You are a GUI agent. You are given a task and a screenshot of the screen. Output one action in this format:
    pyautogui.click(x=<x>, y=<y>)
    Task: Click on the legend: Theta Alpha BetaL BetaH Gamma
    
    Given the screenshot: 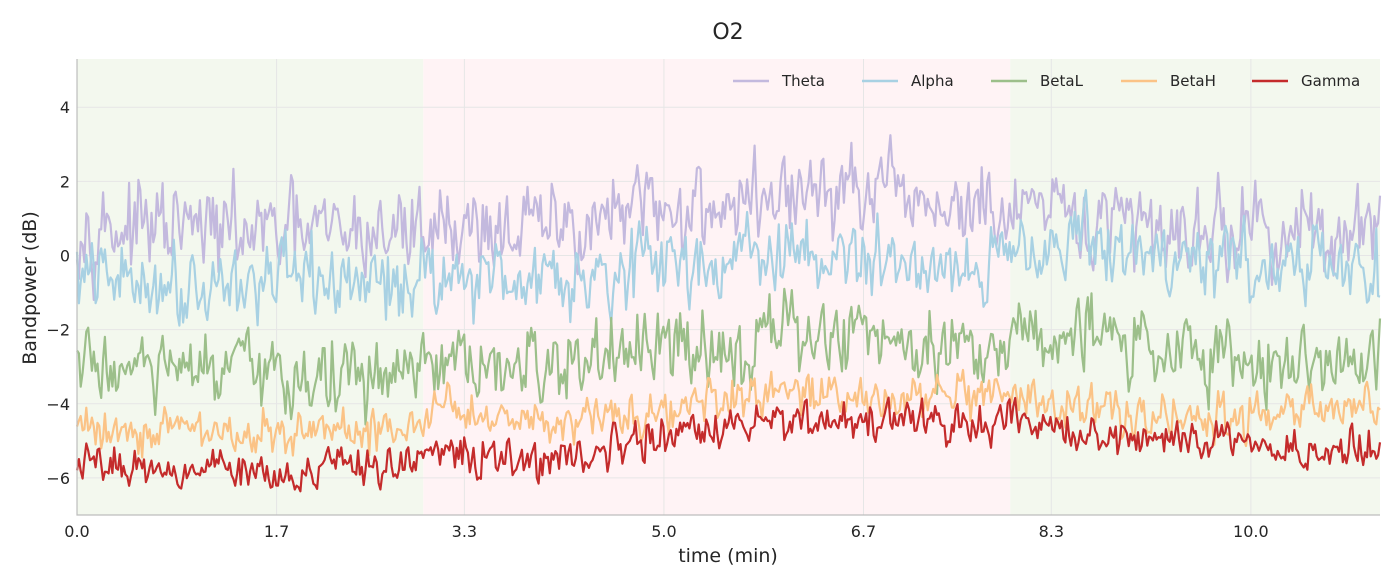 What is the action you would take?
    pyautogui.click(x=1046, y=81)
    